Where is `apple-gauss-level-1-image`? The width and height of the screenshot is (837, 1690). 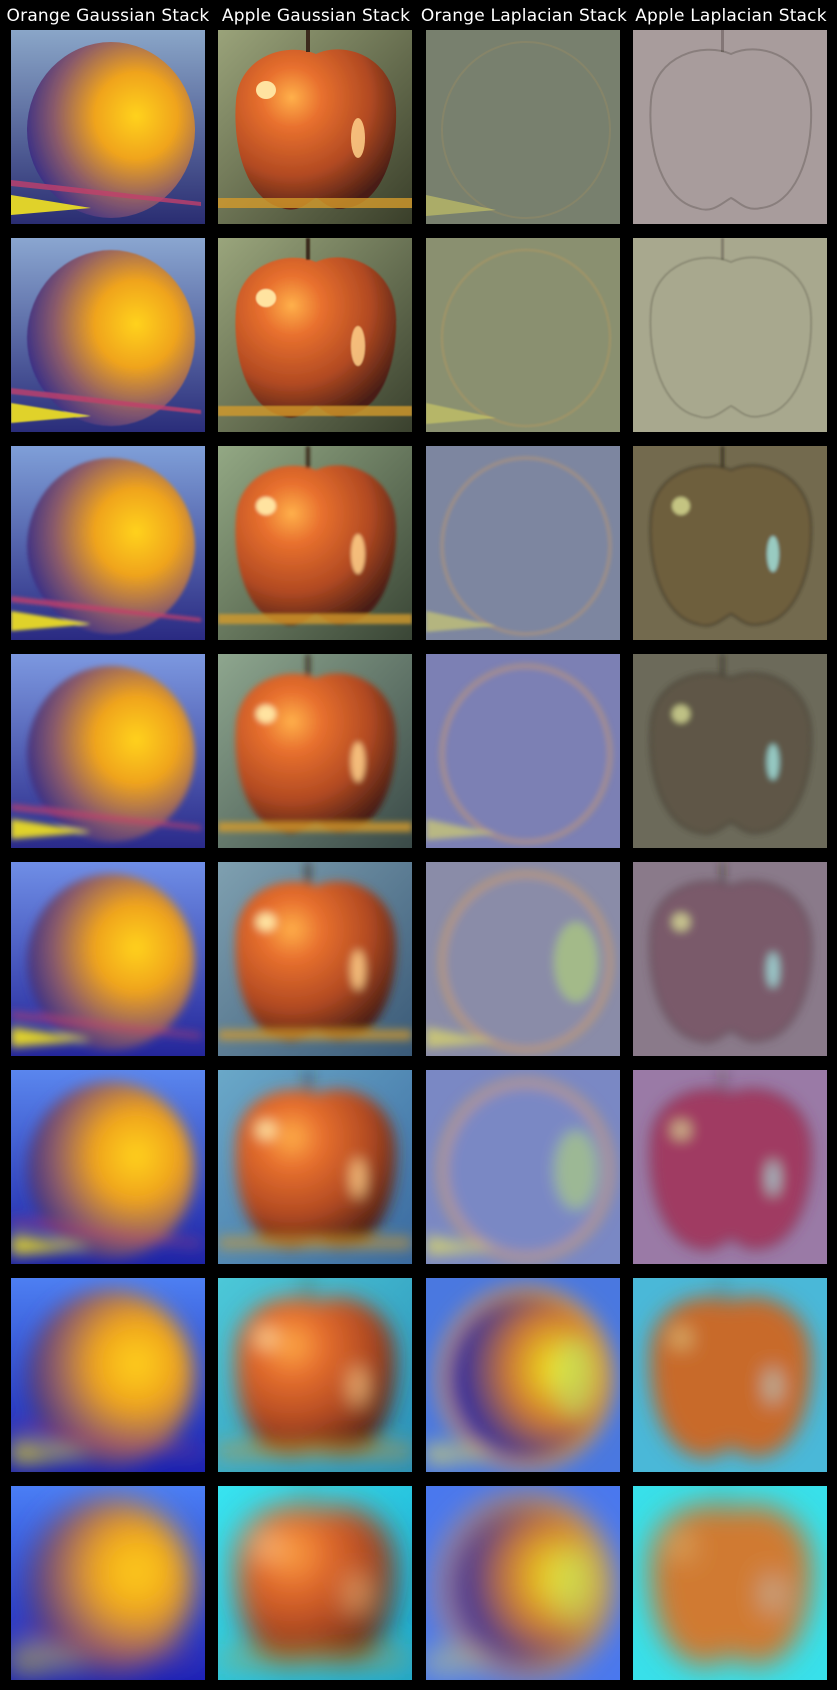
apple-gauss-level-1-image is located at coordinates (315, 335).